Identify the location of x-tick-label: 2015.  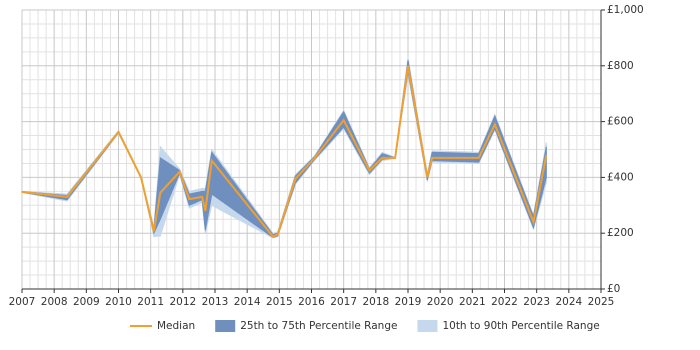
(279, 302).